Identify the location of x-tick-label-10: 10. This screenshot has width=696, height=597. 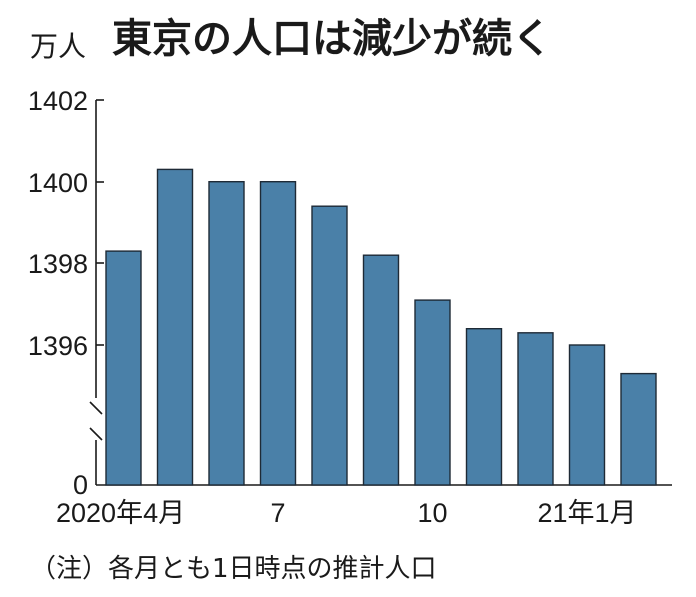
(432, 513).